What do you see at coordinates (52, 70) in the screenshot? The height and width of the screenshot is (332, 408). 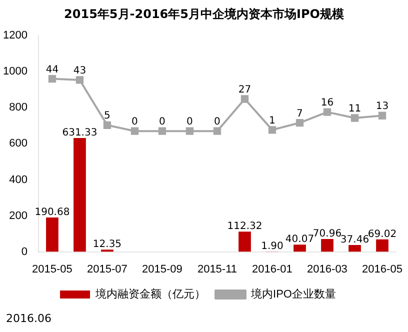 I see `data-label: 44` at bounding box center [52, 70].